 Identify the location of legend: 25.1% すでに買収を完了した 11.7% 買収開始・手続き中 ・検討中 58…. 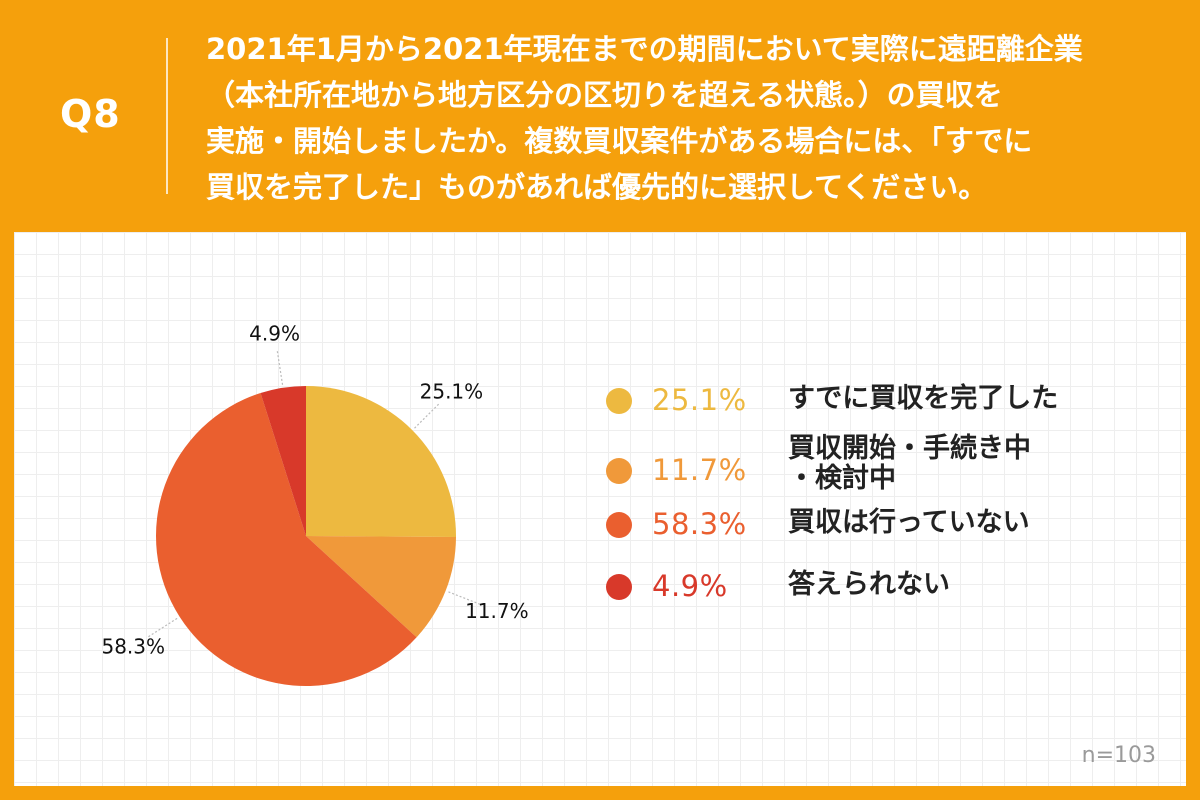
(886, 504).